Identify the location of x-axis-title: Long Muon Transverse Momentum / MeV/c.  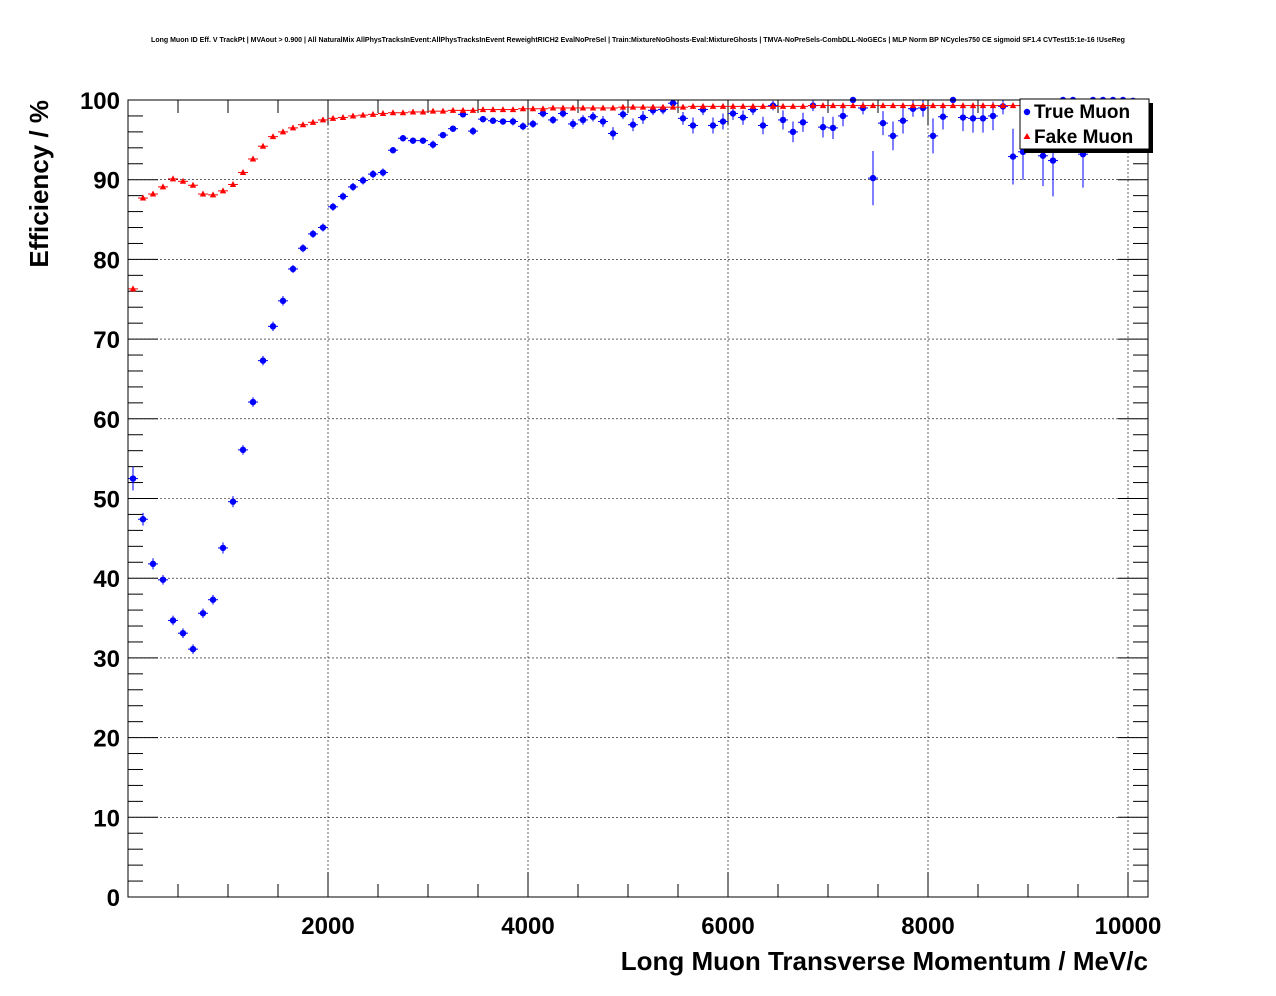
(884, 961).